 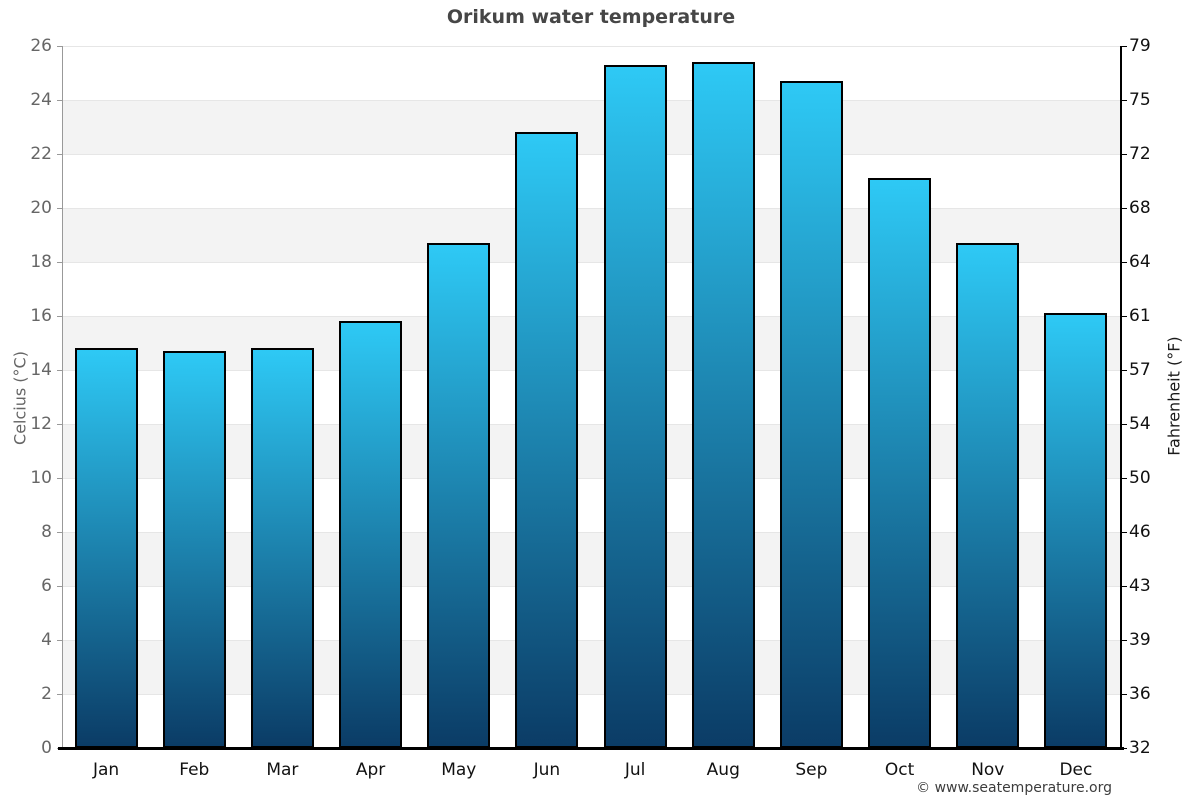 I want to click on bar-sep, so click(x=811, y=414).